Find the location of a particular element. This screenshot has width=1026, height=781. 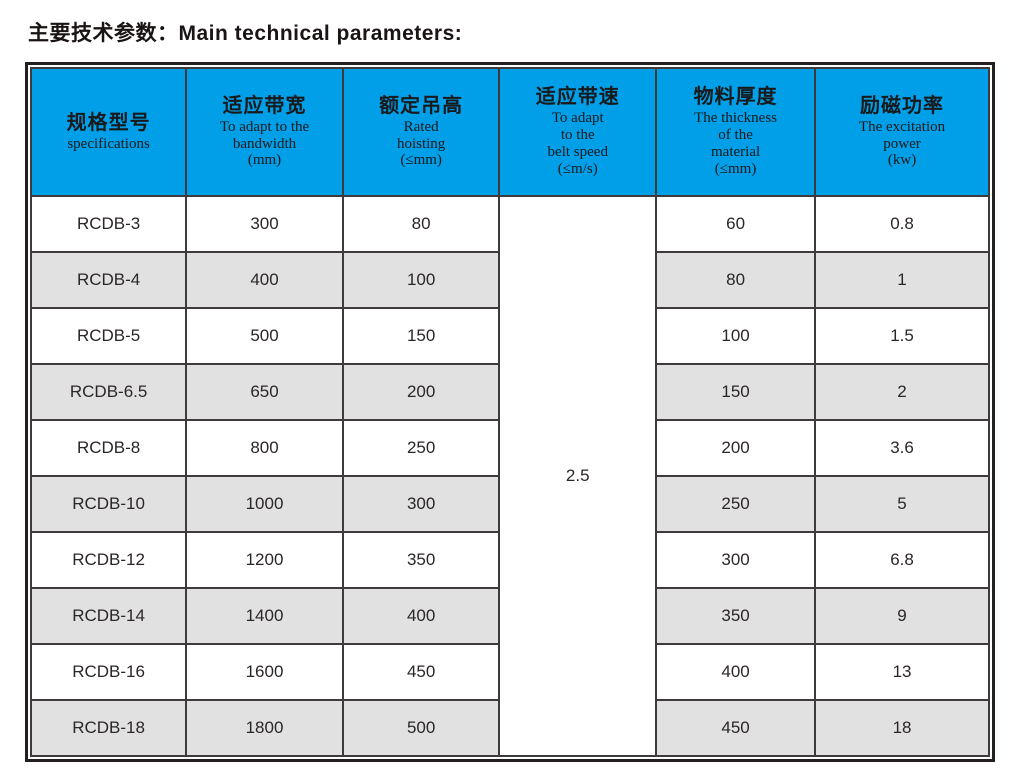

table-row: RCDB-10 1000 300 250 5 is located at coordinates (509, 504).